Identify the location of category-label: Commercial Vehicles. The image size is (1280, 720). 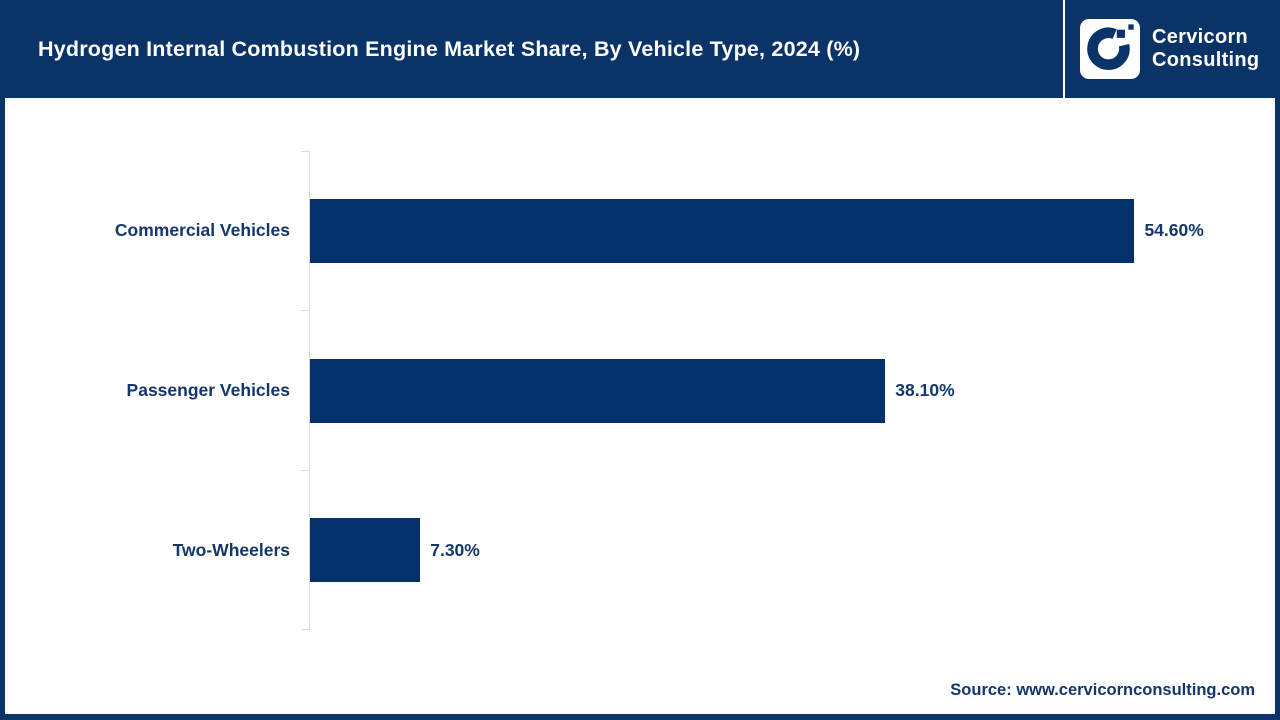
(202, 230).